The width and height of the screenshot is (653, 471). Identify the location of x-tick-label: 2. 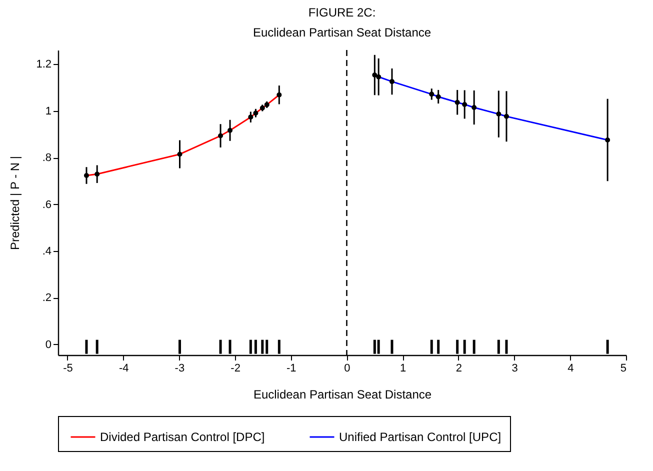
(459, 368).